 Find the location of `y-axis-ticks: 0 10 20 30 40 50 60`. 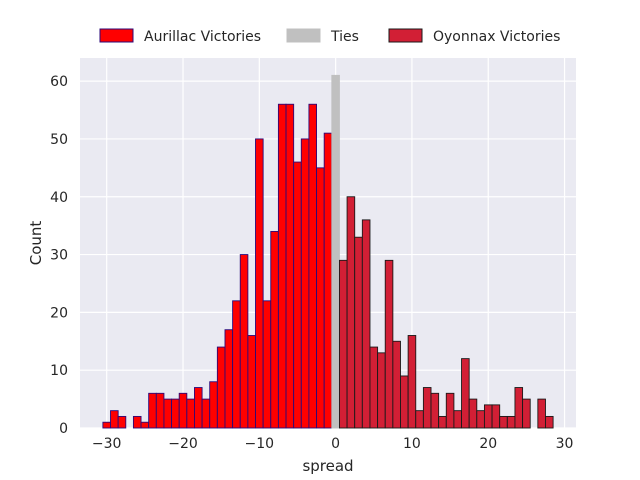

y-axis-ticks: 0 10 20 30 40 50 60 is located at coordinates (59, 255).